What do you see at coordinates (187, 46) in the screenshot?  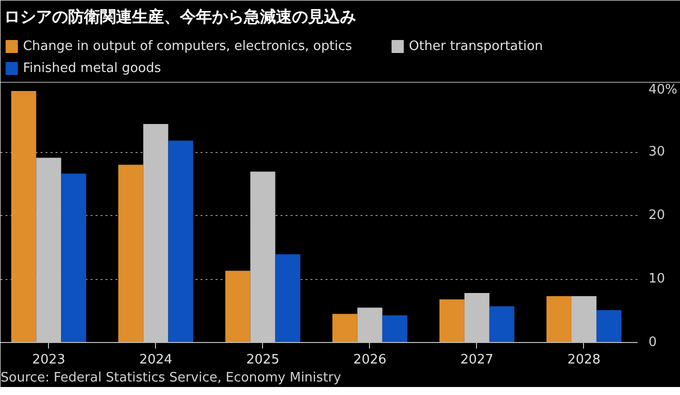 I see `legend-label: Change in output of computers, electronics, optics` at bounding box center [187, 46].